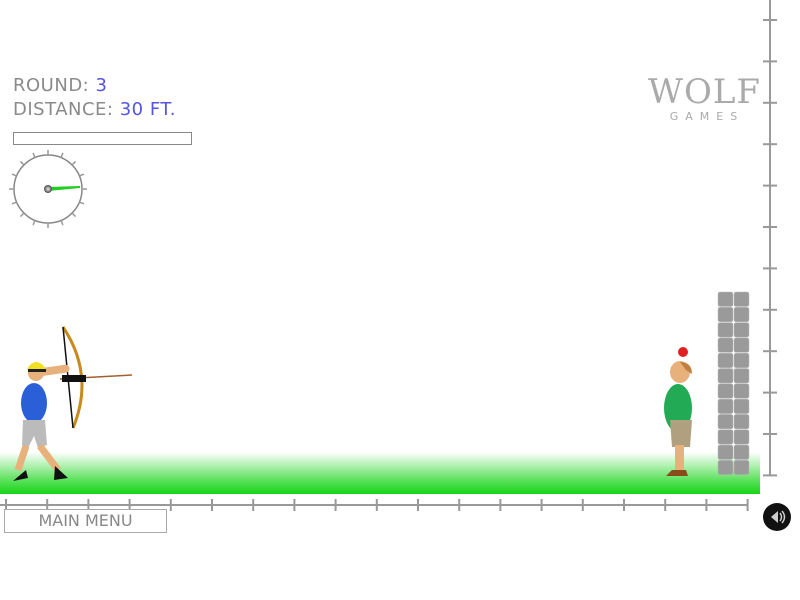  What do you see at coordinates (678, 411) in the screenshot?
I see `target-man` at bounding box center [678, 411].